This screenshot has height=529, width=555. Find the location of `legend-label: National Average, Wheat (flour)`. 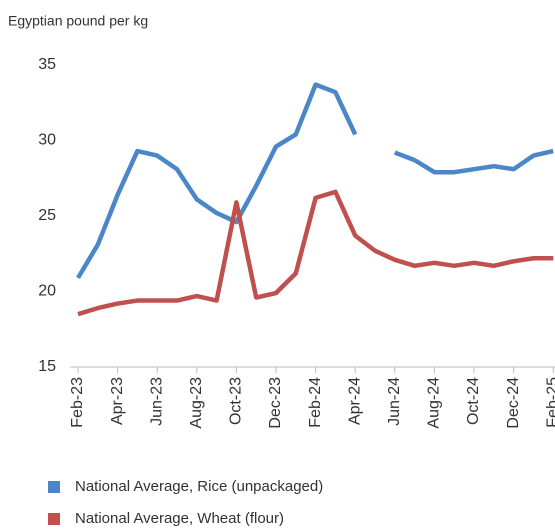

legend-label: National Average, Wheat (flour) is located at coordinates (179, 518).